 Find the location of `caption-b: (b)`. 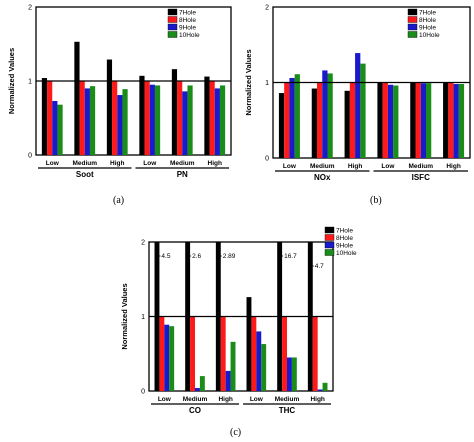

caption-b: (b) is located at coordinates (376, 200).